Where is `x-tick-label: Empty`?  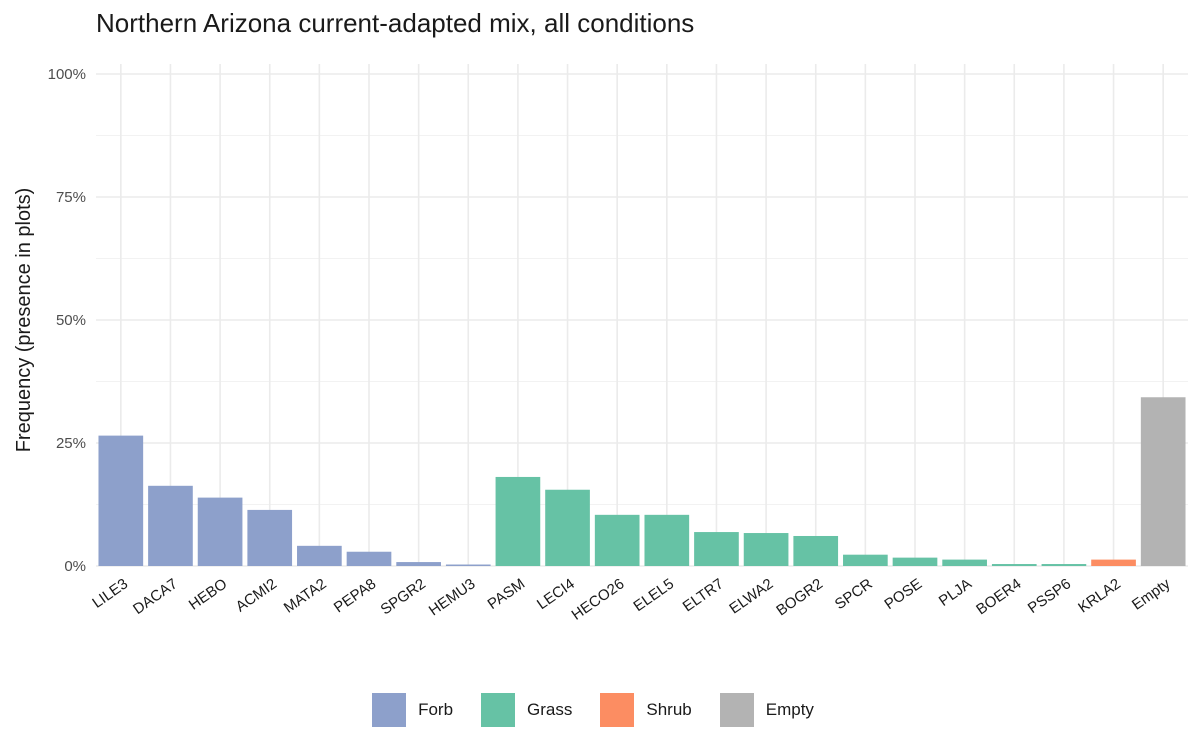 x-tick-label: Empty is located at coordinates (1151, 594).